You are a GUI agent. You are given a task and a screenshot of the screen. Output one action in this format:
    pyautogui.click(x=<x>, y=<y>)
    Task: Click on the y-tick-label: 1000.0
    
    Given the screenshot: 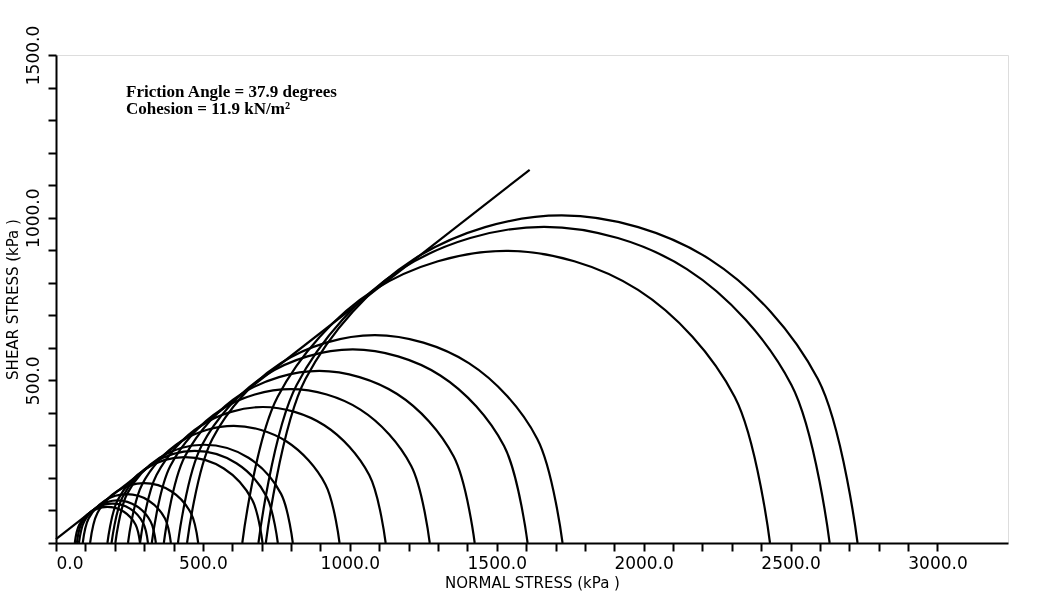 What is the action you would take?
    pyautogui.click(x=32, y=218)
    